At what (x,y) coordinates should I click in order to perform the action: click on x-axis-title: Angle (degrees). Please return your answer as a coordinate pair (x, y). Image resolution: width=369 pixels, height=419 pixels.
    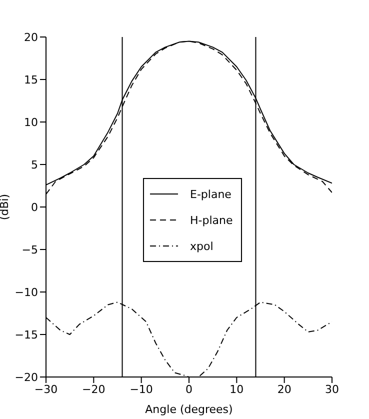
    Looking at the image, I should click on (189, 409).